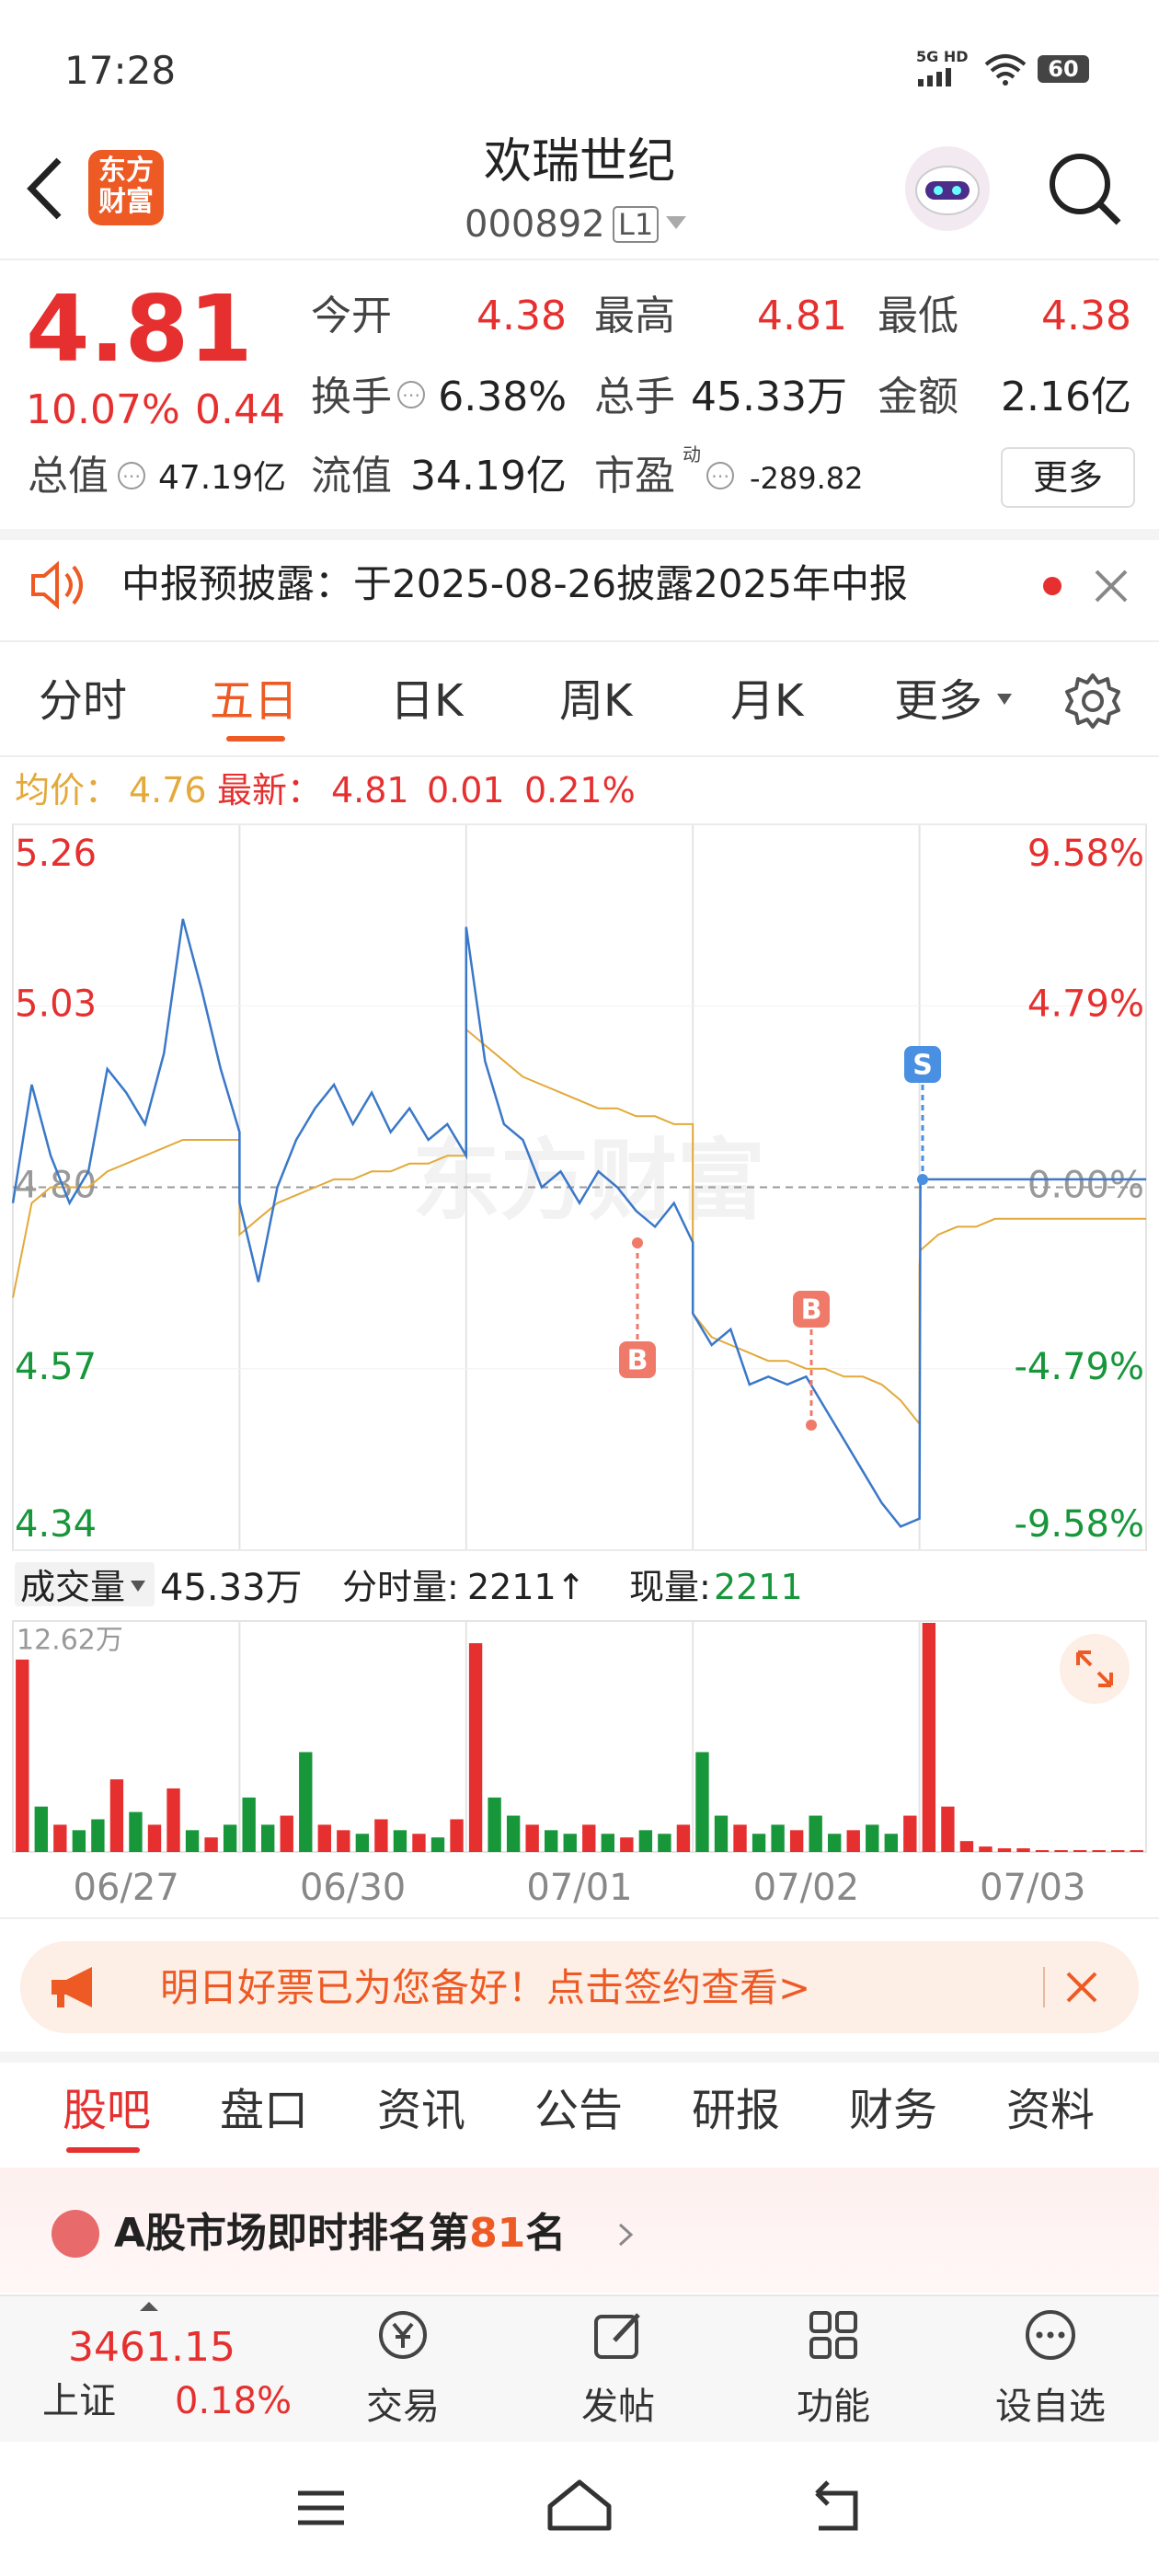  Describe the element at coordinates (139, 329) in the screenshot. I see `price: 4.81` at that location.